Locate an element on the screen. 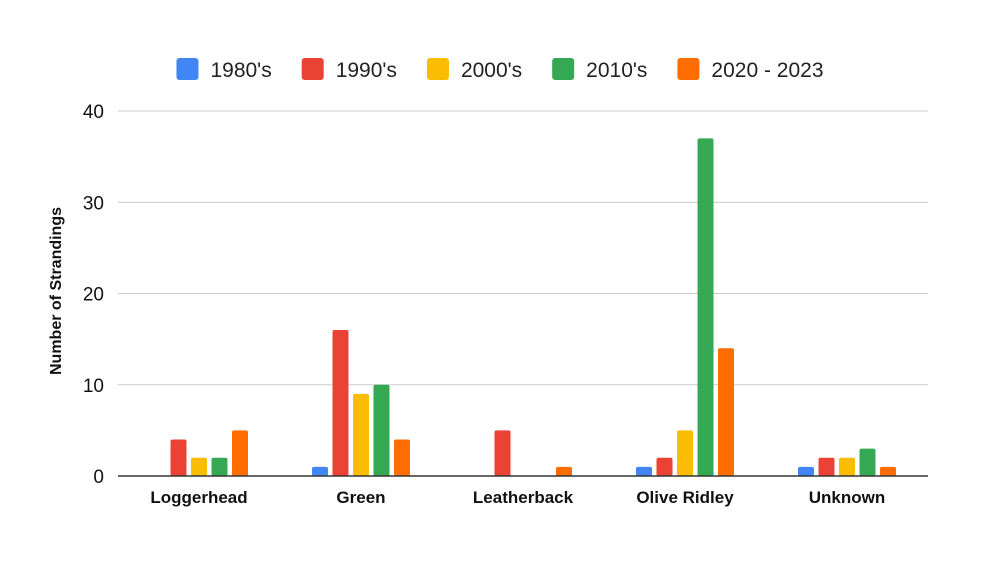 The height and width of the screenshot is (563, 1000). x-tick-label: Loggerhead is located at coordinates (198, 497).